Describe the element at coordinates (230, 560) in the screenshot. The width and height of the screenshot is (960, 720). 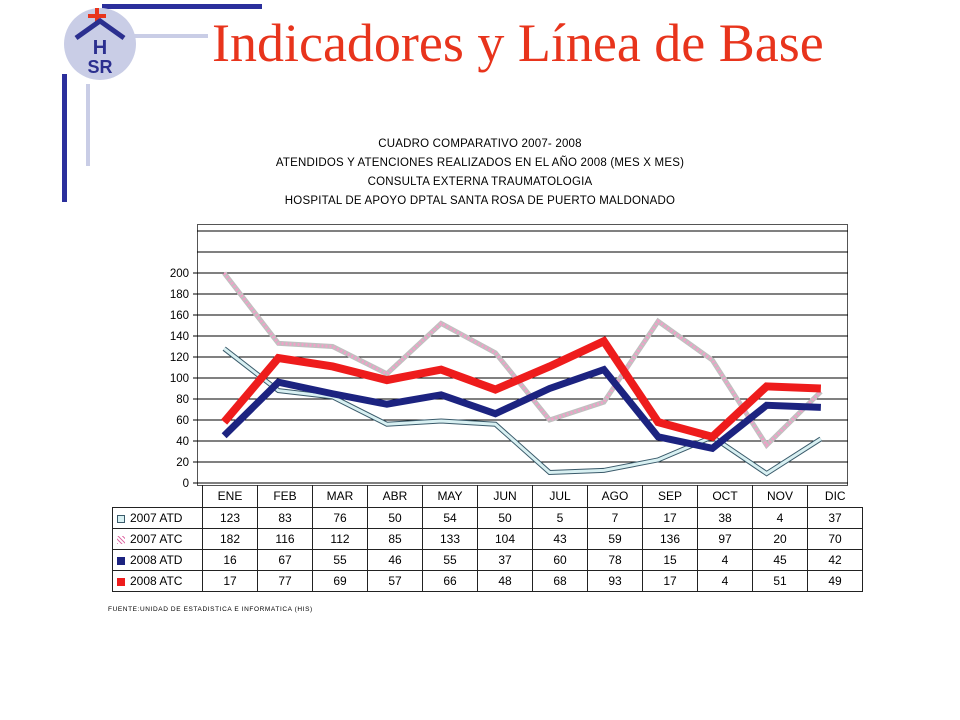
I see `table-cell: 16` at that location.